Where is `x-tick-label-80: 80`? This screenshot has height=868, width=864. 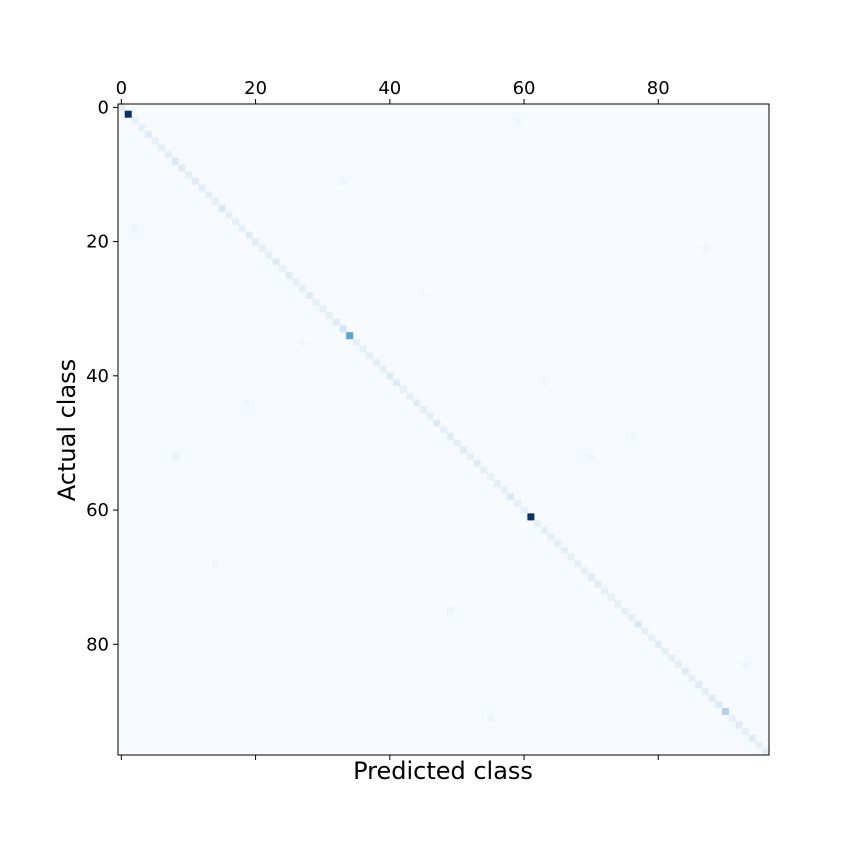 x-tick-label-80: 80 is located at coordinates (658, 88).